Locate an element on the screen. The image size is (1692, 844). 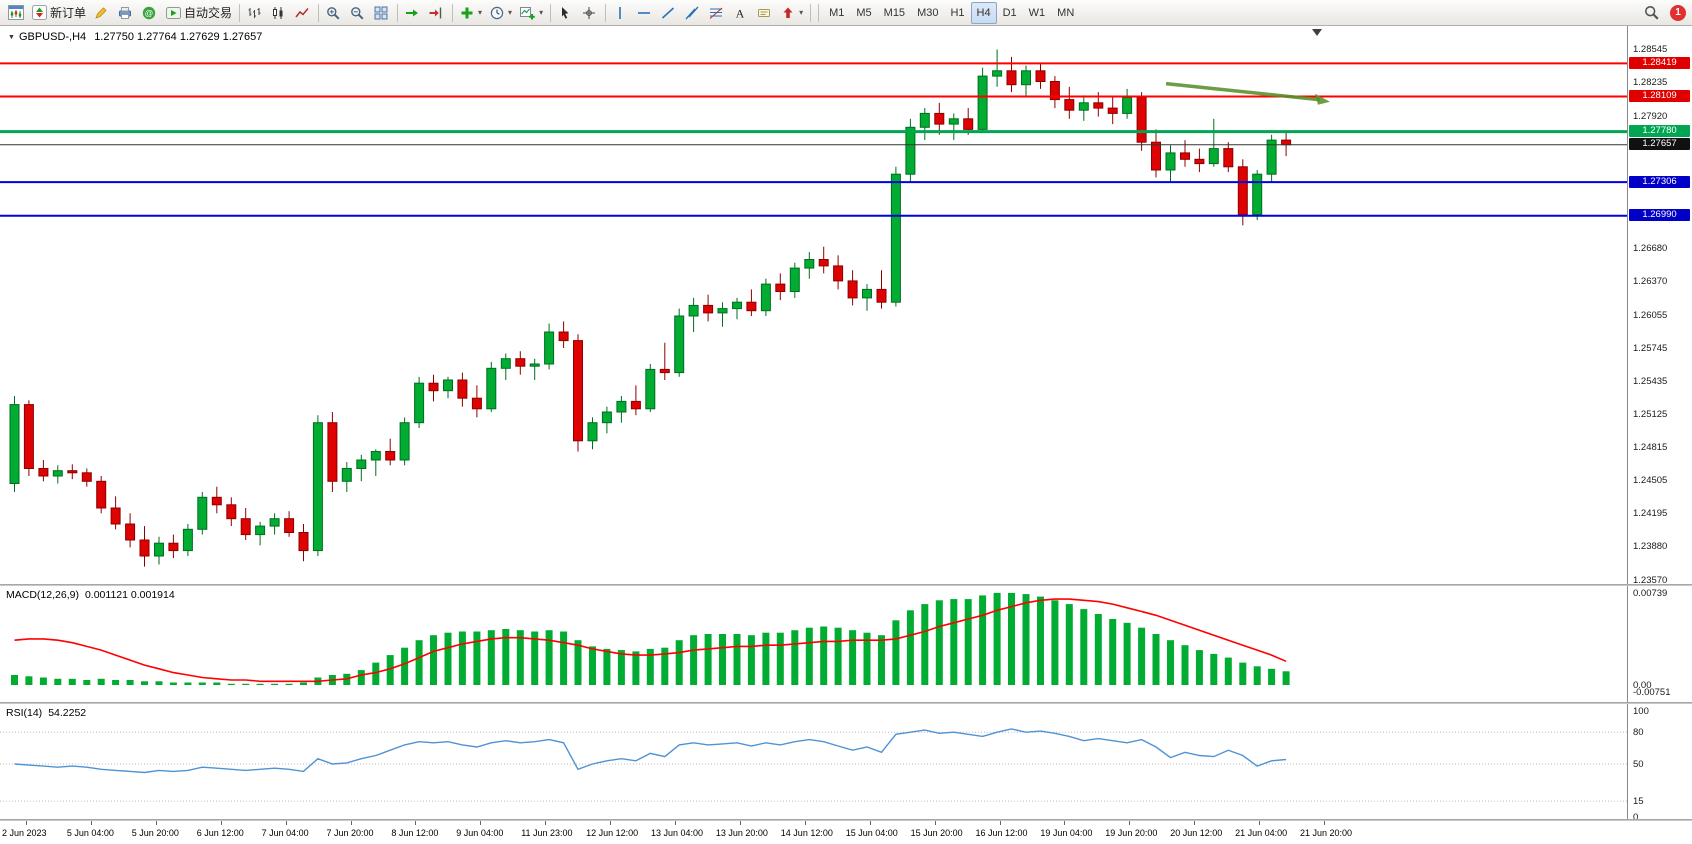
zoom-in-button is located at coordinates (334, 13).